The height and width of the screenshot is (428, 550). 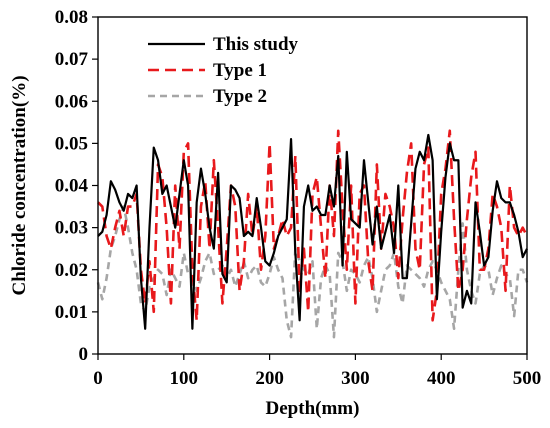 What do you see at coordinates (84, 354) in the screenshot?
I see `y-tick-label: 0` at bounding box center [84, 354].